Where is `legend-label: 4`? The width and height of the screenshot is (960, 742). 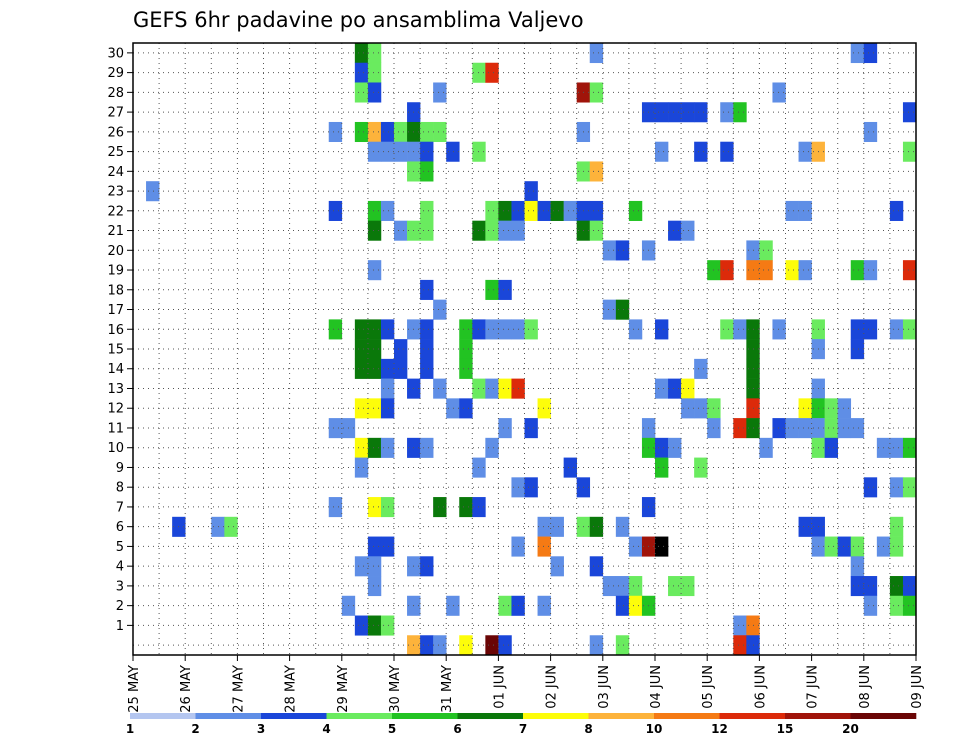
legend-label: 4 is located at coordinates (326, 729).